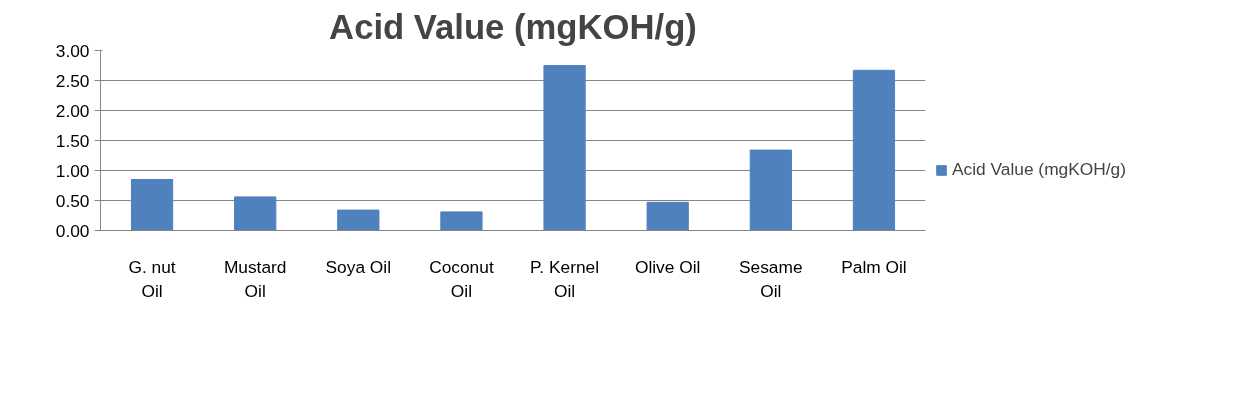  Describe the element at coordinates (72, 230) in the screenshot. I see `y-tick-label: 0.00` at that location.